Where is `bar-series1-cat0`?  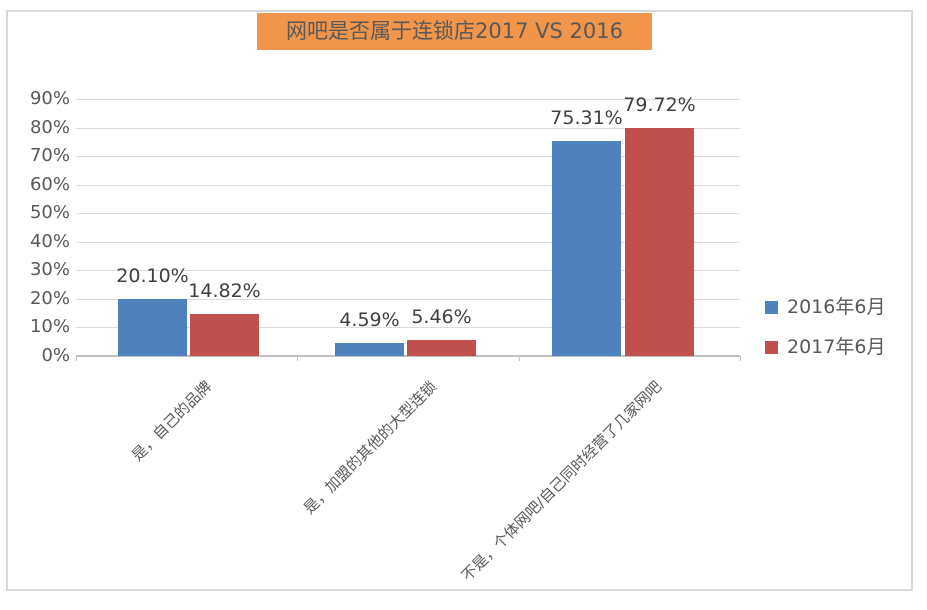
bar-series1-cat0 is located at coordinates (224, 334).